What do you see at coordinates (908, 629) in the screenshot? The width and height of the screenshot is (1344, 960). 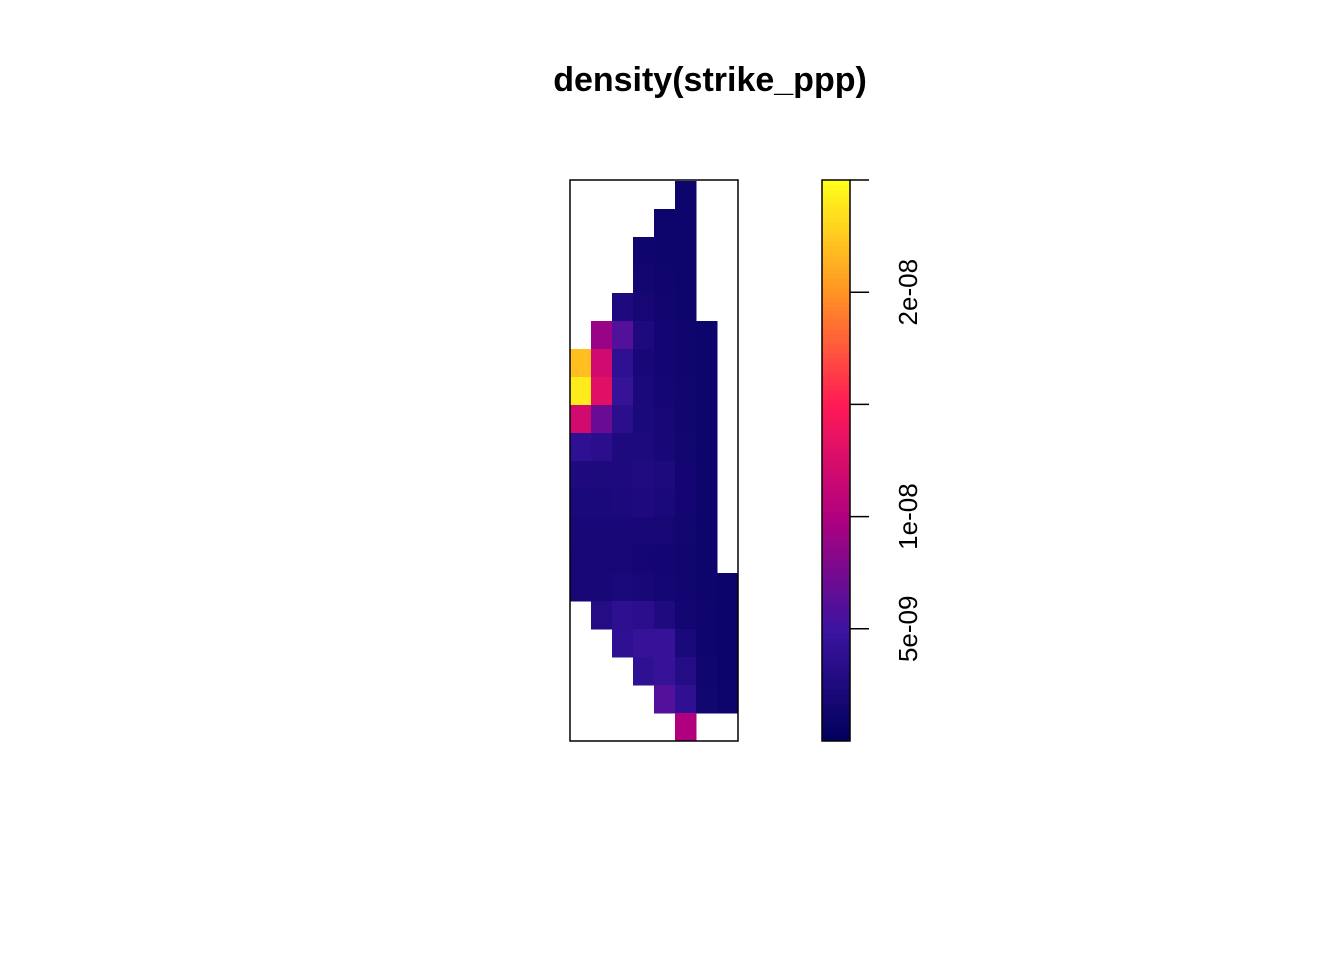 I see `colorbar-tick-label: 5e-09` at bounding box center [908, 629].